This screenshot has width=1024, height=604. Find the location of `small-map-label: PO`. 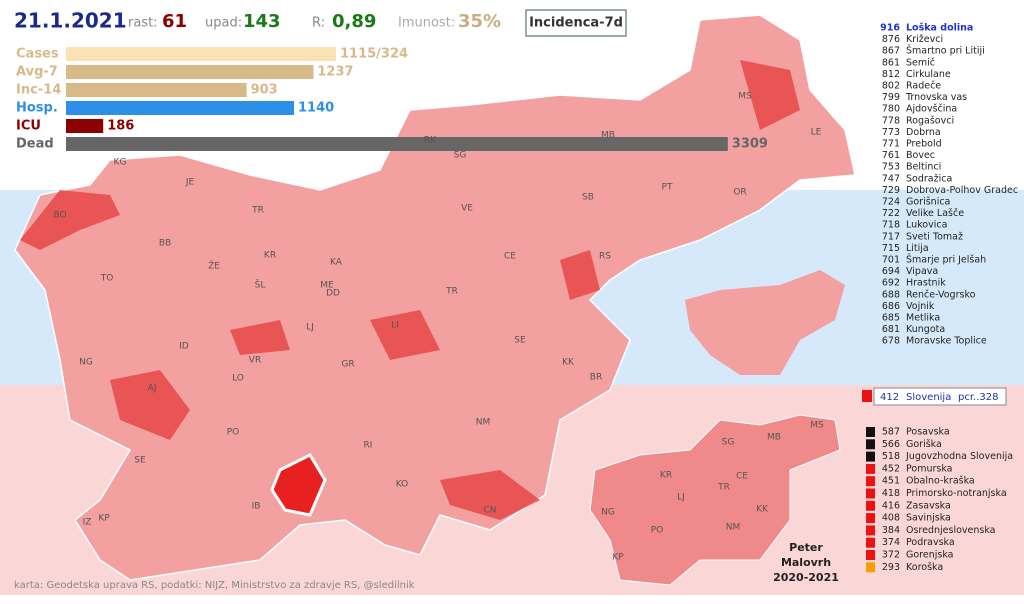

small-map-label: PO is located at coordinates (657, 531).